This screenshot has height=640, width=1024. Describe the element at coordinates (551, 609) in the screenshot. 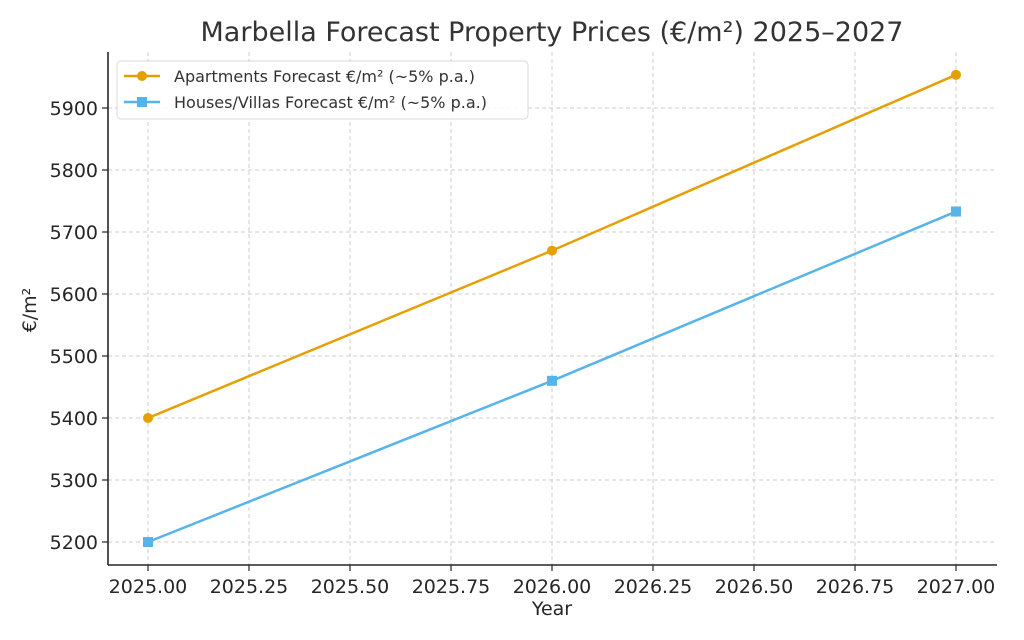

I see `x-axis-label: Year` at that location.